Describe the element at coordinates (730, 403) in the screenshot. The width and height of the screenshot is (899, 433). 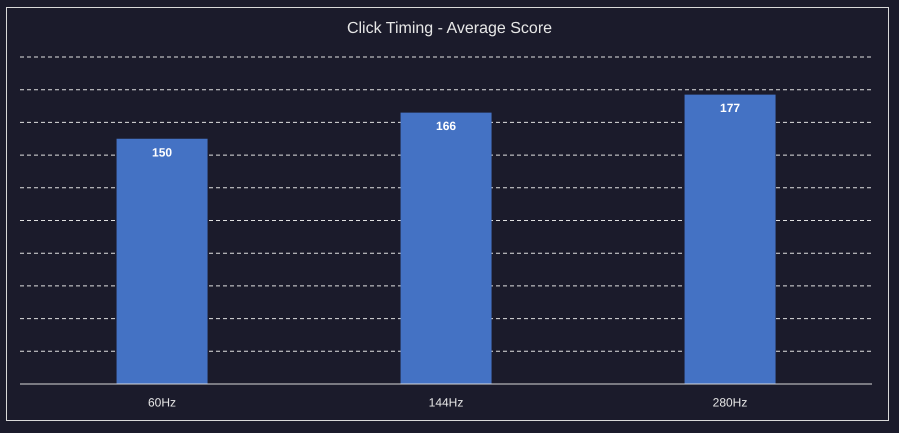
I see `x-tick-label: 280Hz` at that location.